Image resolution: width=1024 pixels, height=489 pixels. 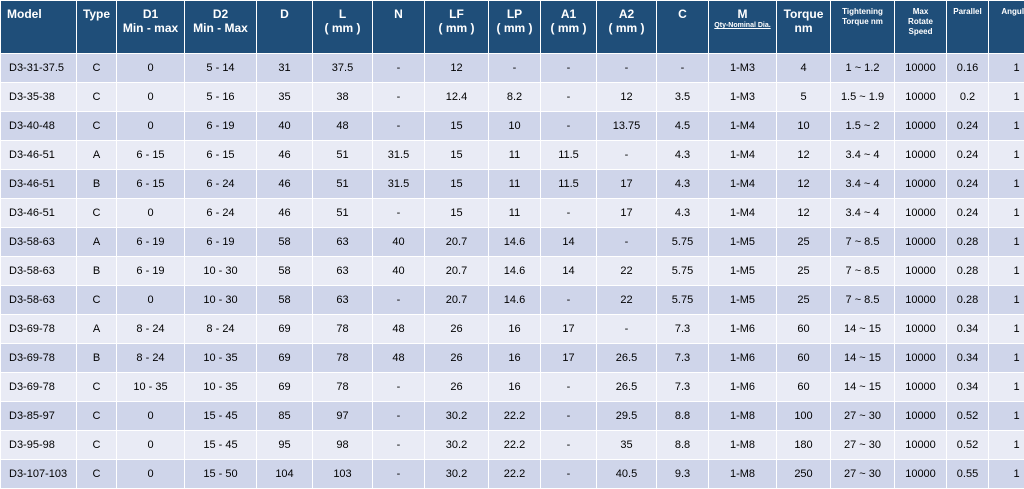 I want to click on cell-l: 103, so click(x=342, y=474).